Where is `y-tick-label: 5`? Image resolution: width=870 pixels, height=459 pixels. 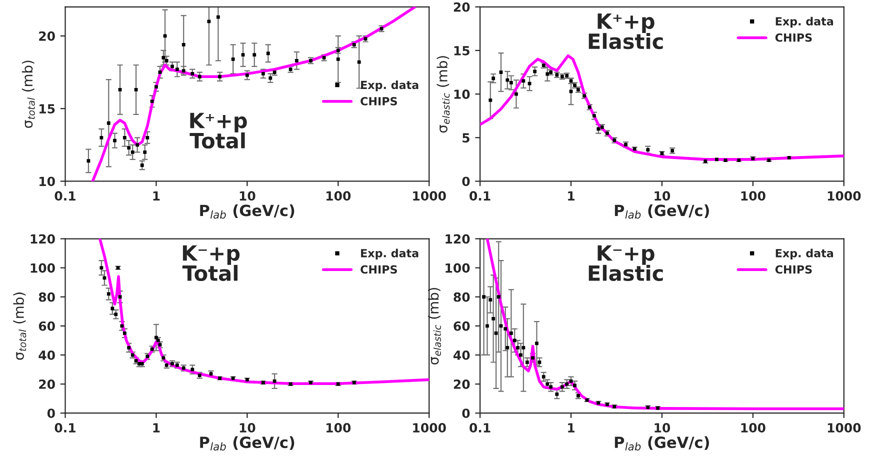 y-tick-label: 5 is located at coordinates (466, 138).